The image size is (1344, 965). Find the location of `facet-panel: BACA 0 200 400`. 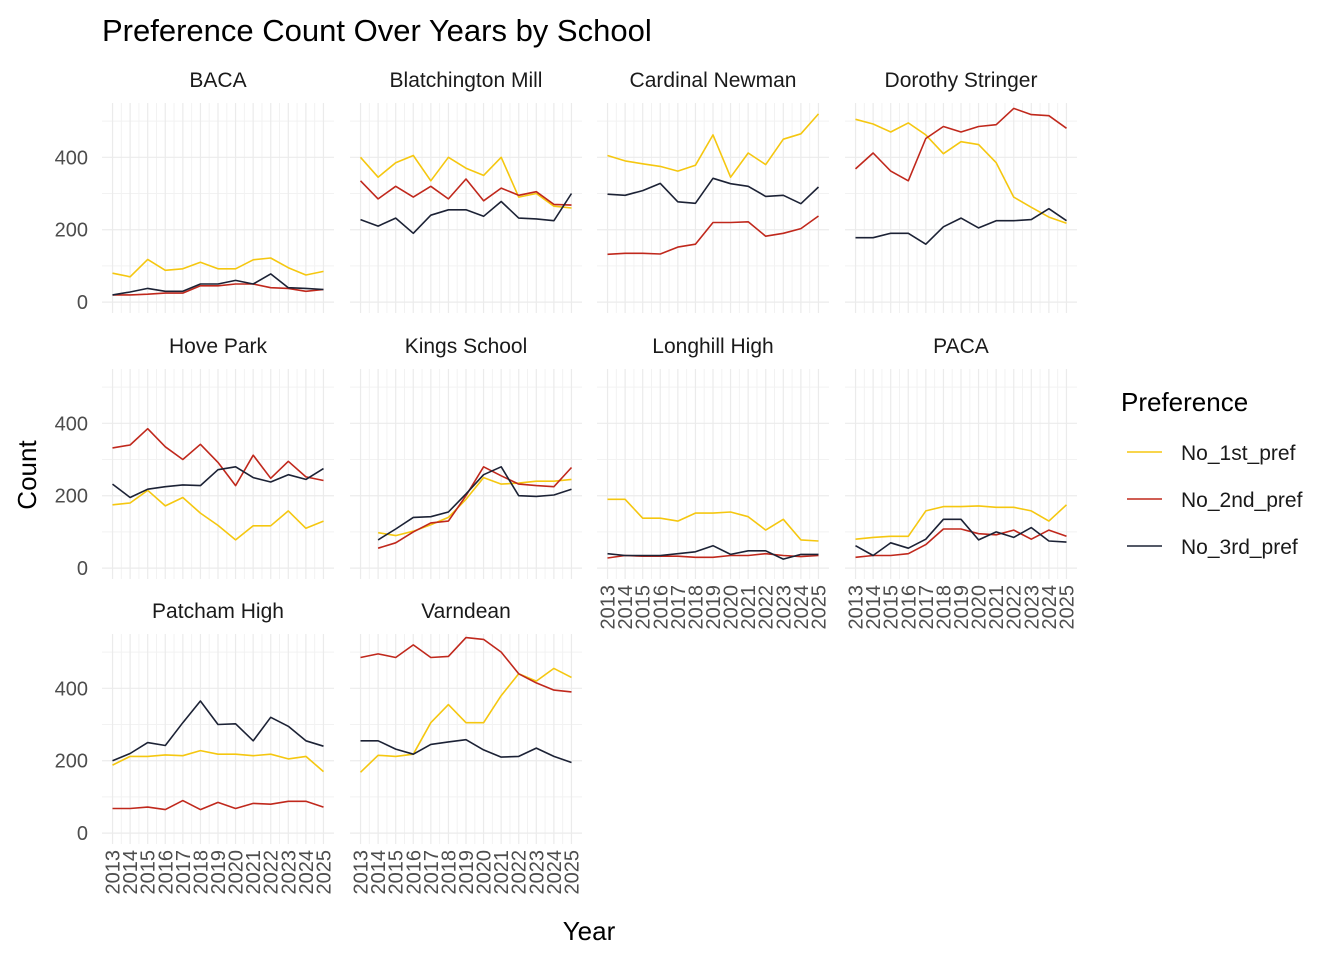

facet-panel: BACA 0 200 400 is located at coordinates (194, 191).